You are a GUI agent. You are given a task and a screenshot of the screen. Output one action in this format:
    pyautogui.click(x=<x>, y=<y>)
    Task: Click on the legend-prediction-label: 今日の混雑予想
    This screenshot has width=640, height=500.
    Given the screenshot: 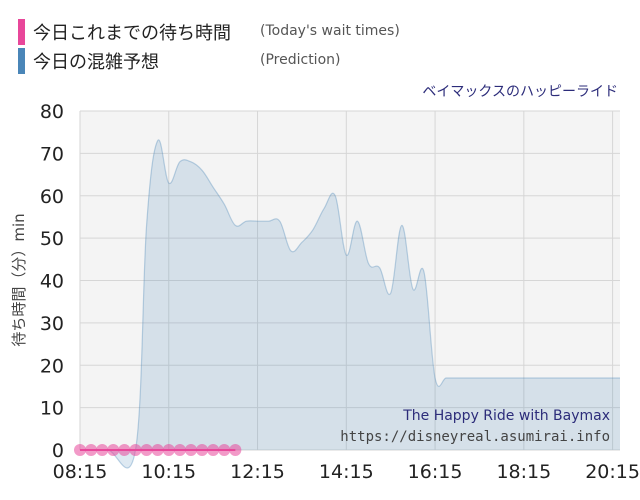 What is the action you would take?
    pyautogui.click(x=96, y=62)
    